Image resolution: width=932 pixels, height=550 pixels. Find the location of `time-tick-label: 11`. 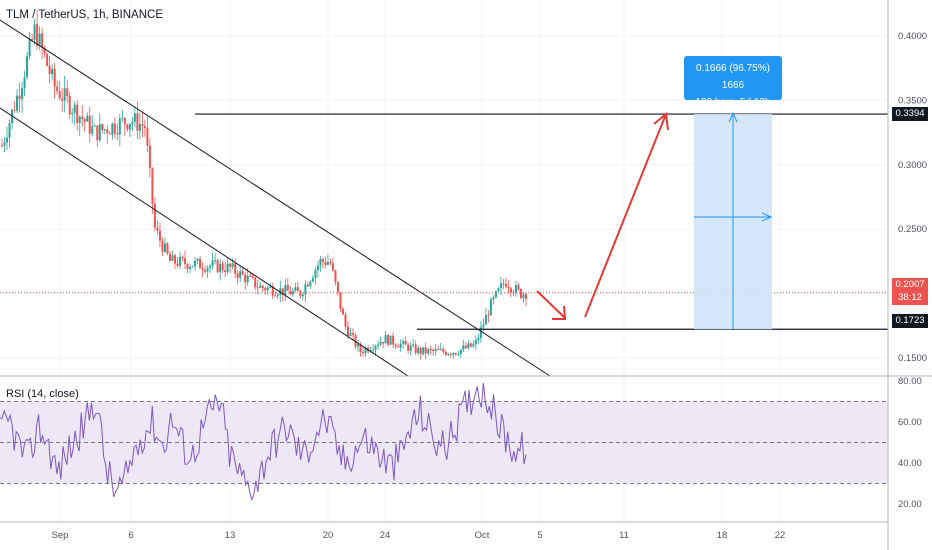

time-tick-label: 11 is located at coordinates (624, 535).